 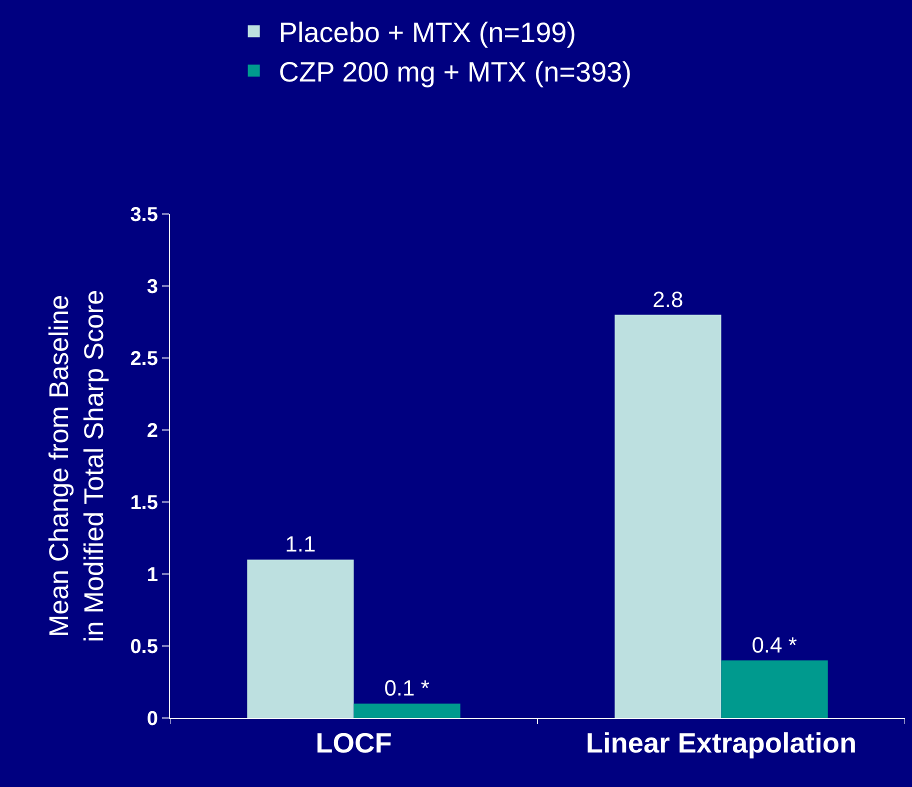 I want to click on x-tick-label: LOCF, so click(x=354, y=743).